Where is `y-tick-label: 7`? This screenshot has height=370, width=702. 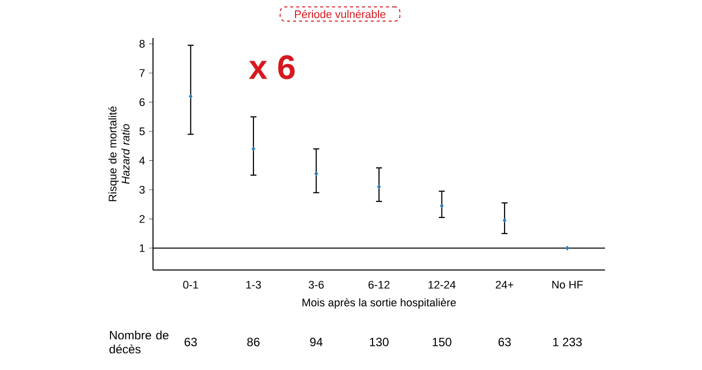 y-tick-label: 7 is located at coordinates (142, 73).